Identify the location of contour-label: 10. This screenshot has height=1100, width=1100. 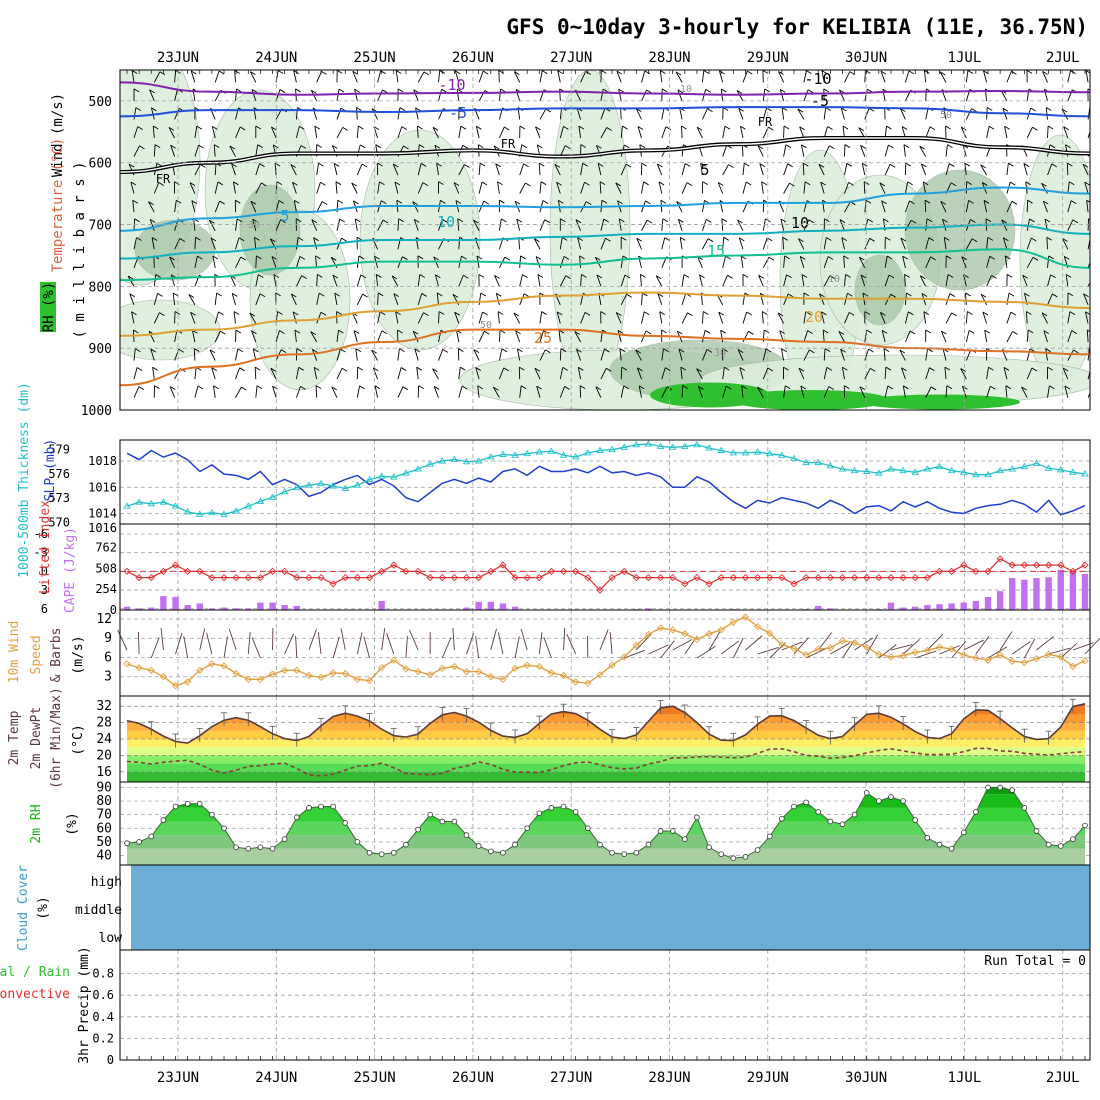
(446, 222).